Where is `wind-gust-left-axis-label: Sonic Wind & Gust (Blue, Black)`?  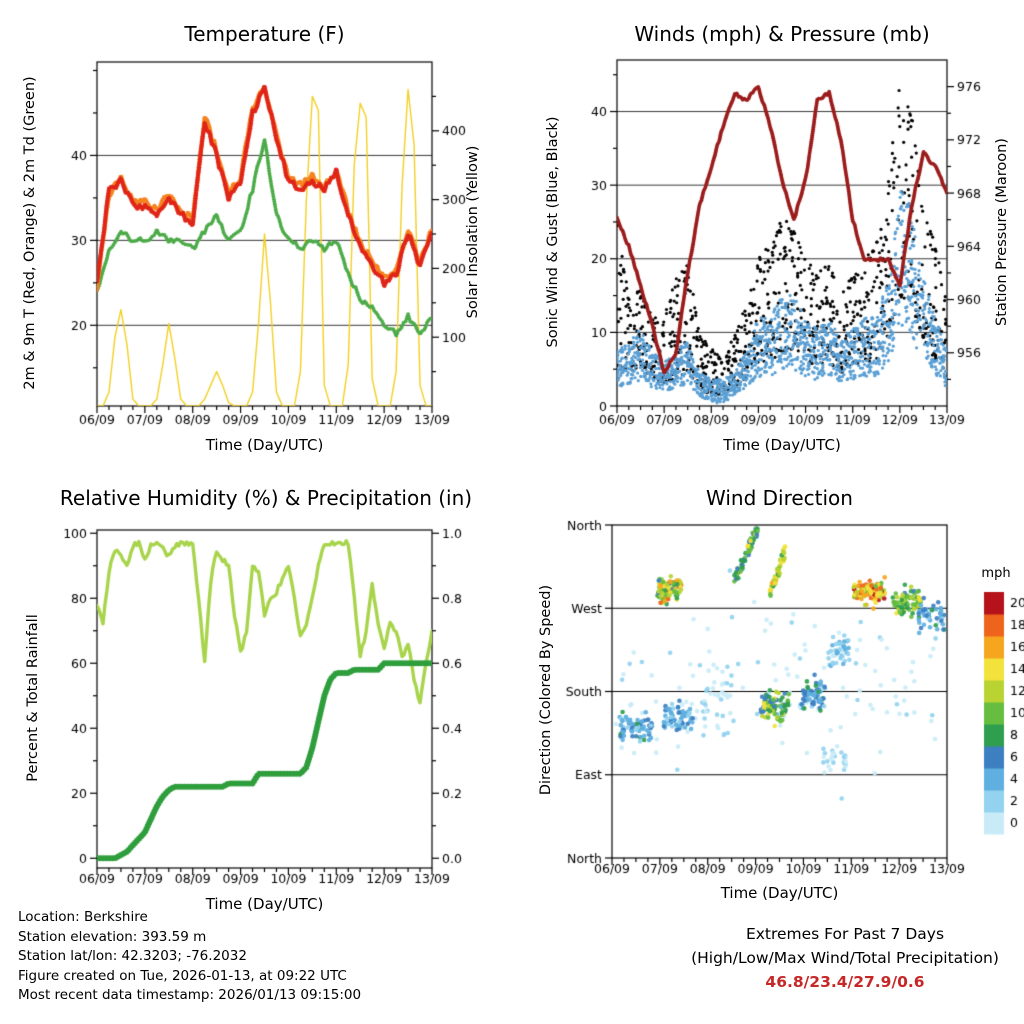 wind-gust-left-axis-label: Sonic Wind & Gust (Blue, Black) is located at coordinates (553, 232).